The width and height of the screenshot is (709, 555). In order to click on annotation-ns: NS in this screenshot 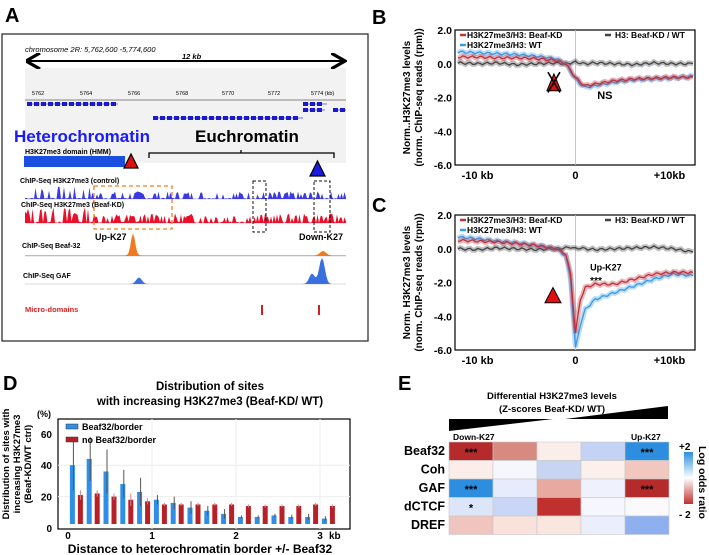, I will do `click(604, 96)`.